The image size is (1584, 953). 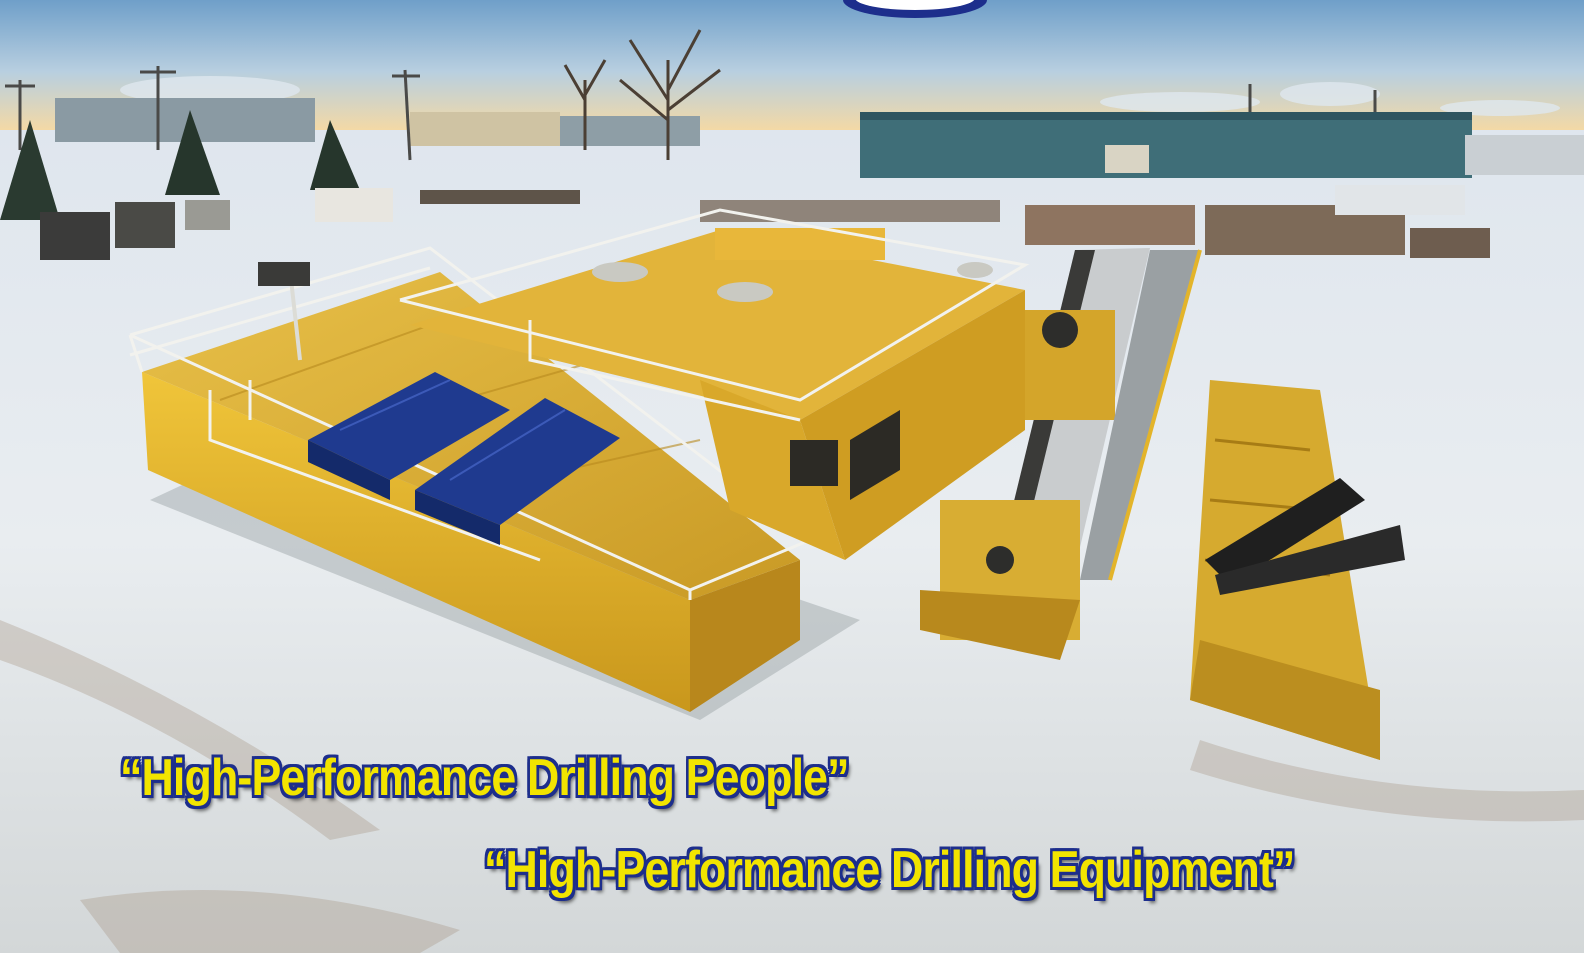 I want to click on tagline-people: “High-Performance Drilling People”, so click(x=485, y=778).